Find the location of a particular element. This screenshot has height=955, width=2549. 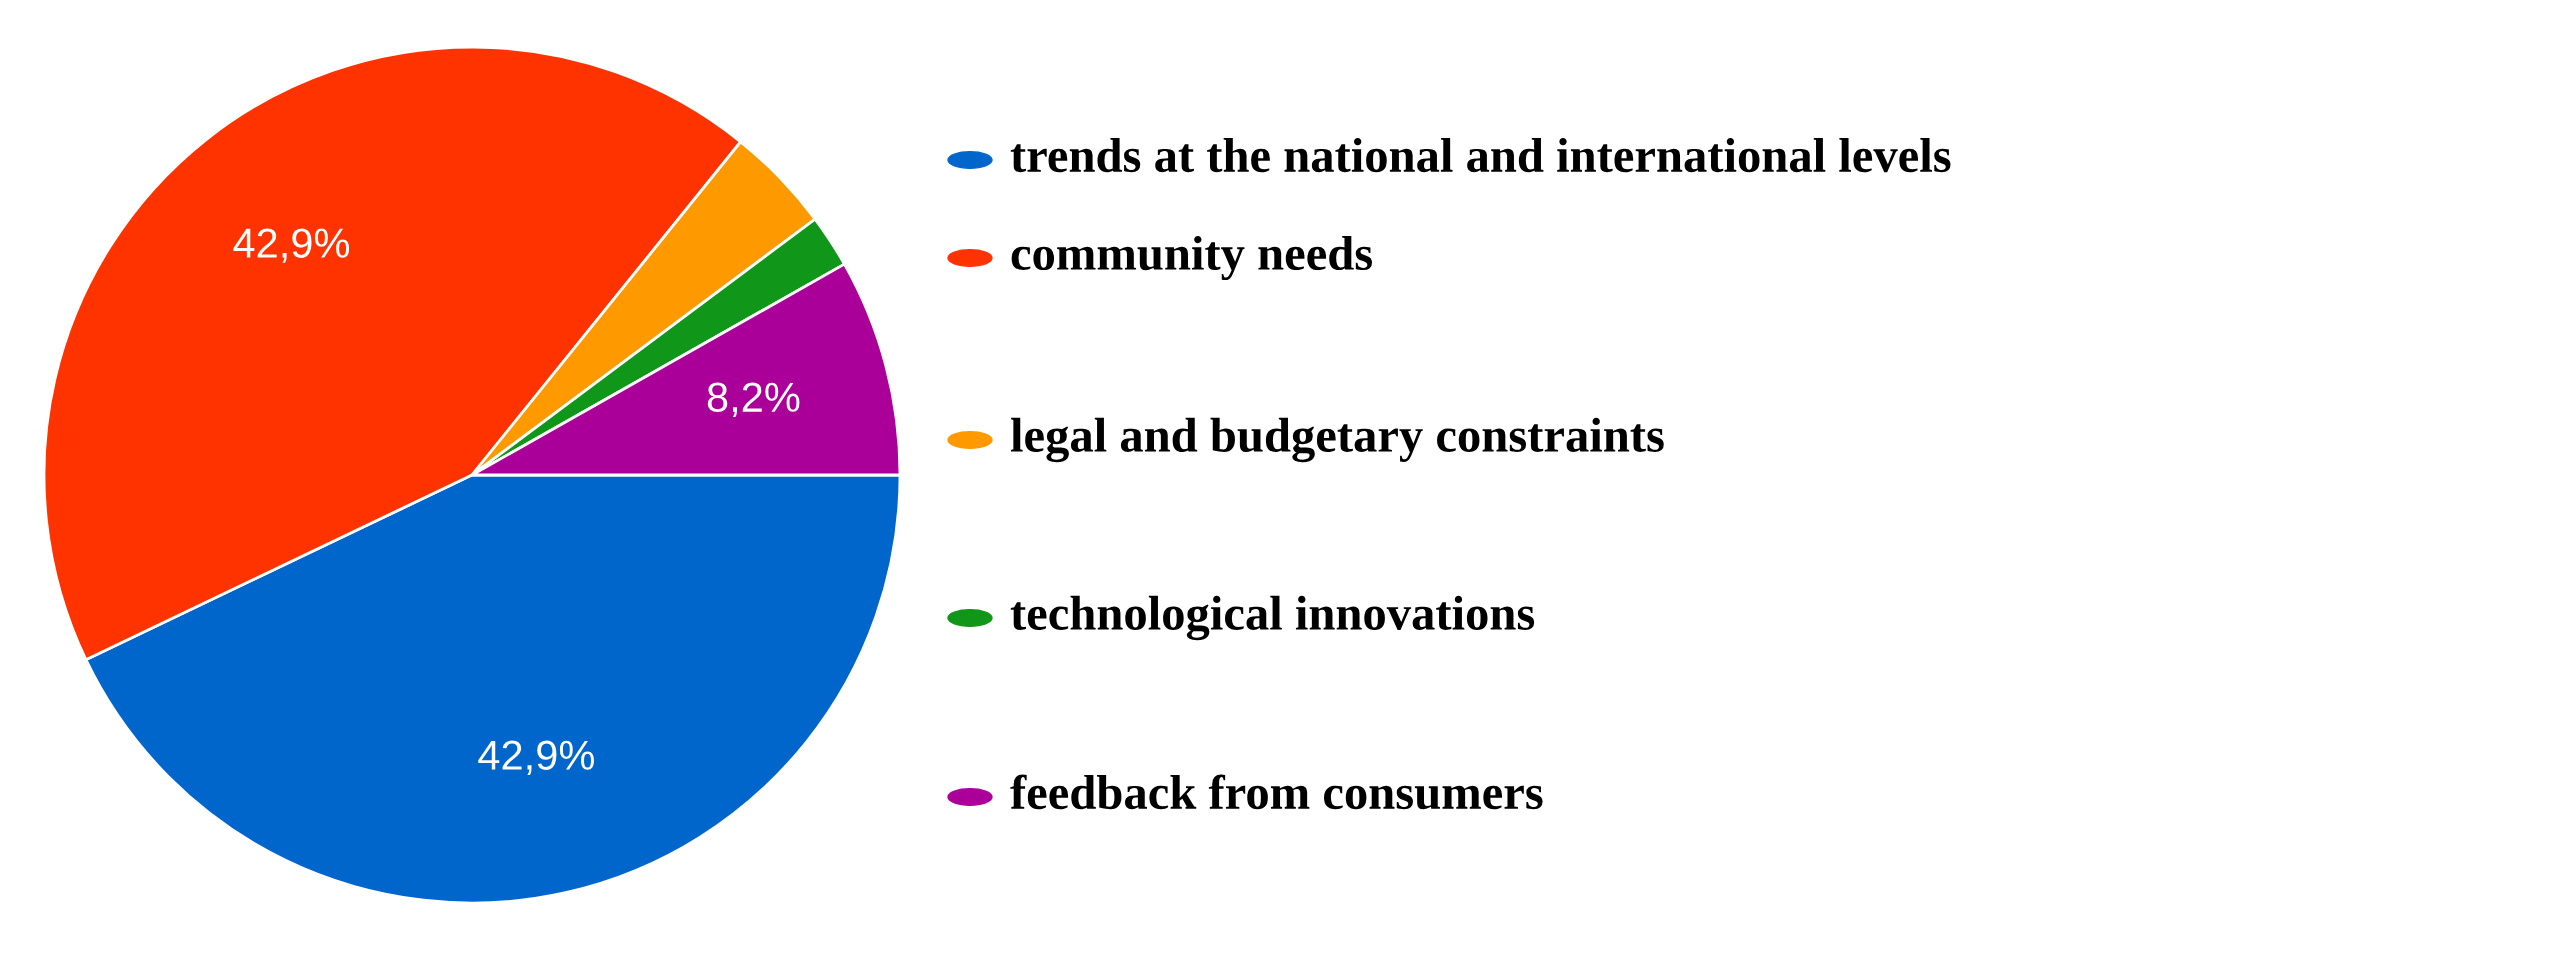

data-label: 8,2% is located at coordinates (753, 399).